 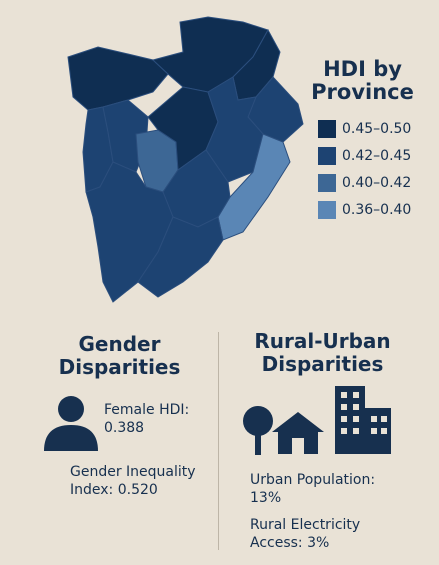 What do you see at coordinates (377, 156) in the screenshot?
I see `legend-label: 0.42–0.45` at bounding box center [377, 156].